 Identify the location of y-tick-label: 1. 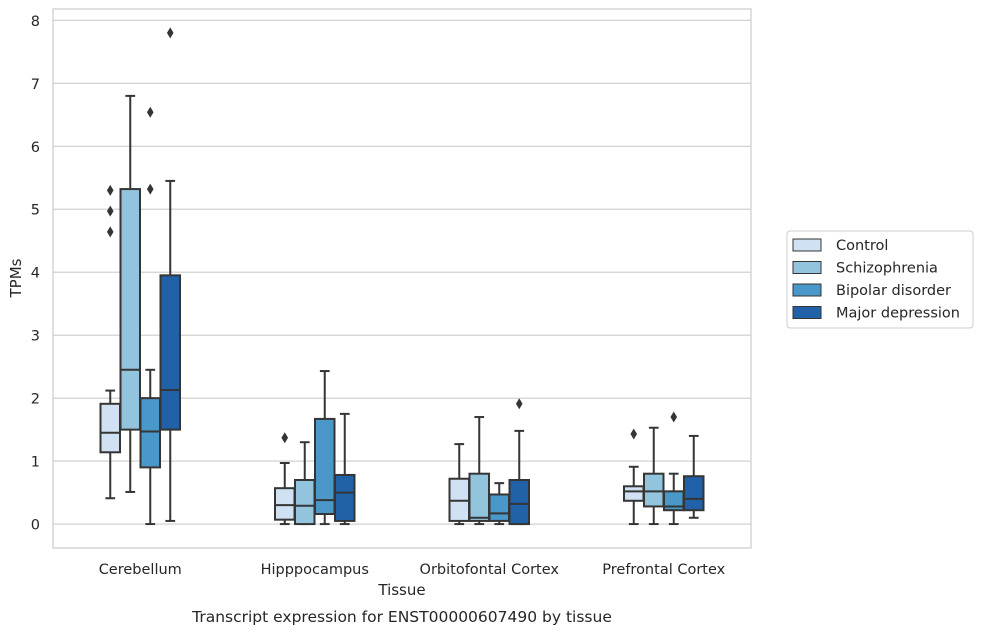
(35, 463).